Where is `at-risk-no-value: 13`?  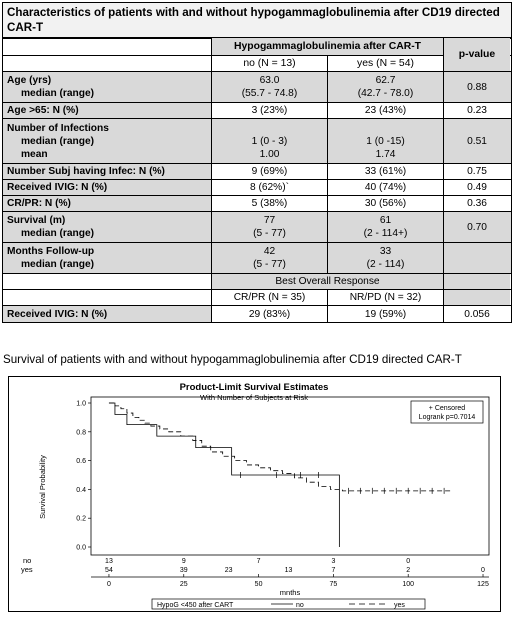 at-risk-no-value: 13 is located at coordinates (109, 561).